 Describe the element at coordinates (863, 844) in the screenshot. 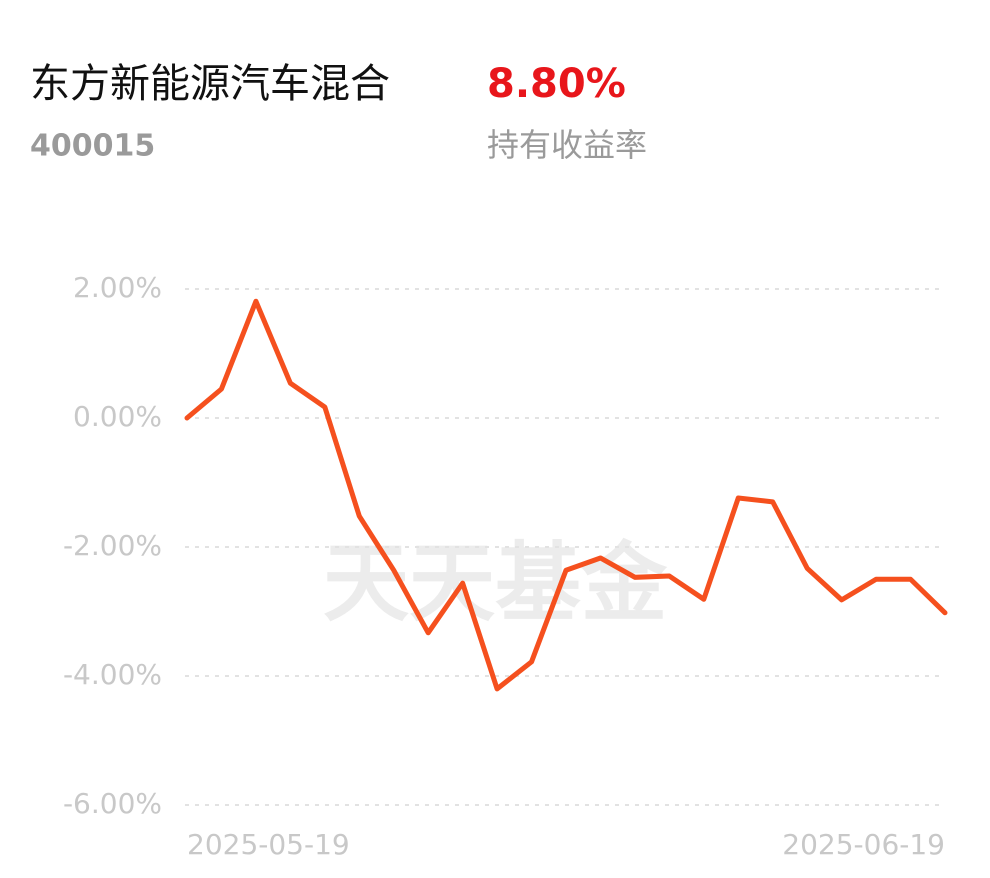

I see `x-tick-label: 2025-06-19` at that location.